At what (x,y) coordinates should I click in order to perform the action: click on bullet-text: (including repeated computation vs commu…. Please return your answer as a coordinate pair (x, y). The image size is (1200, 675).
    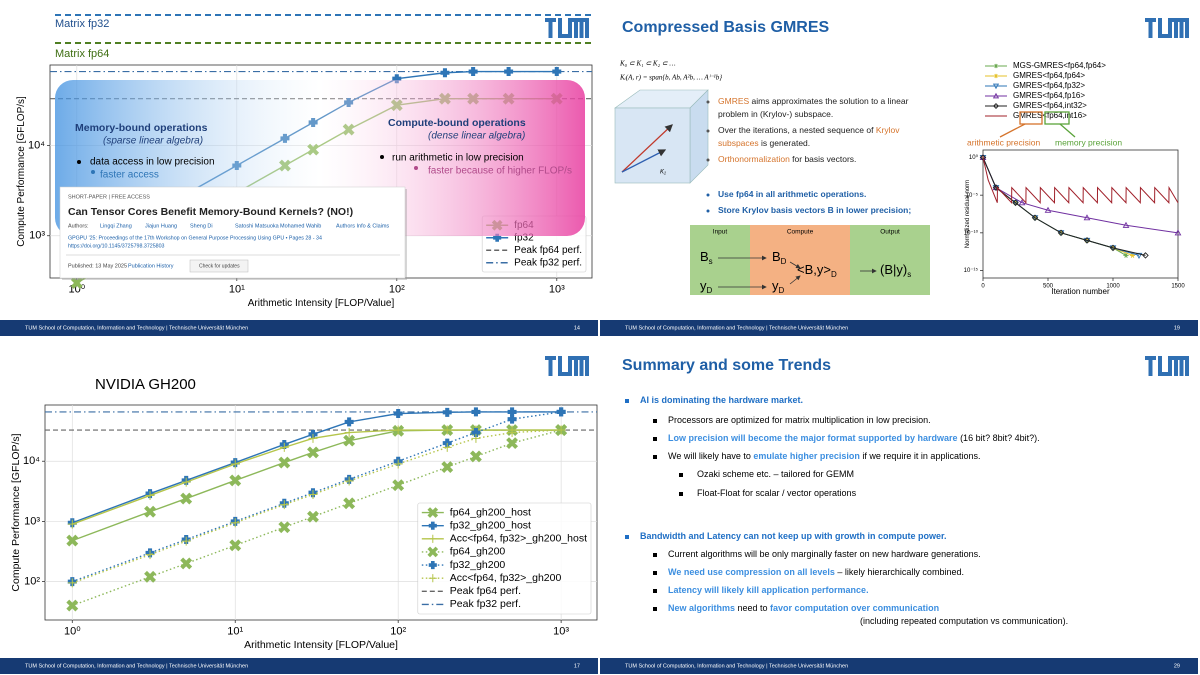
    Looking at the image, I should click on (964, 621).